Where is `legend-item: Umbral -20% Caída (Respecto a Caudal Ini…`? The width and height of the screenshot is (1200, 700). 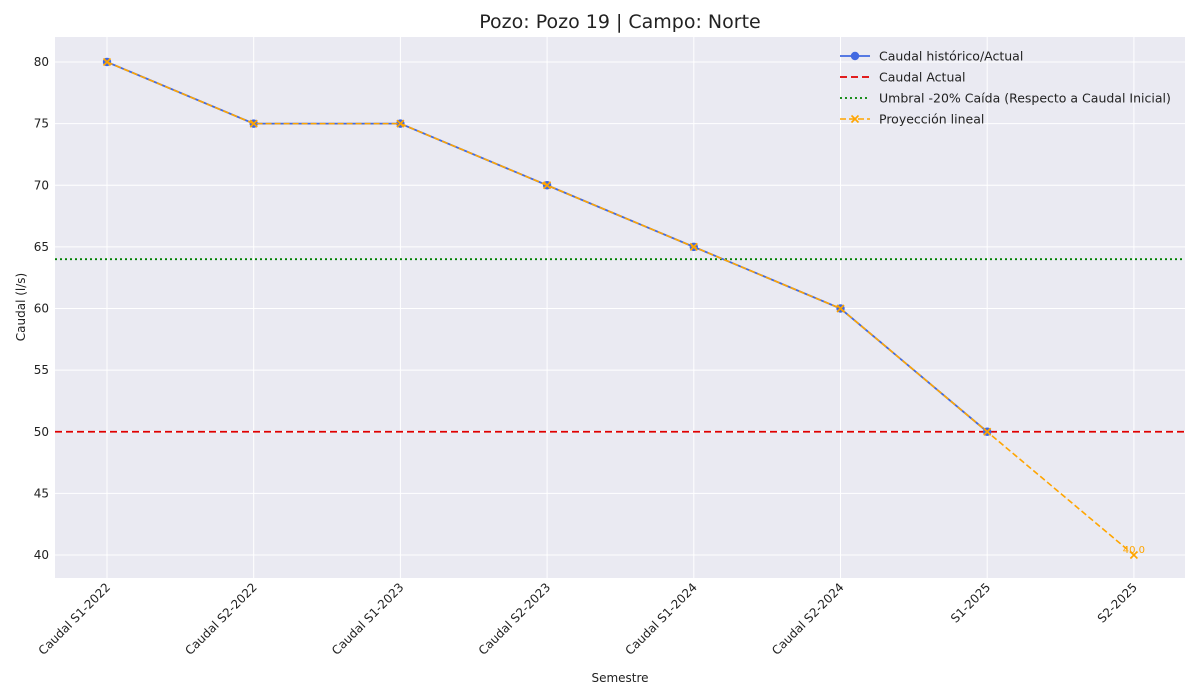
legend-item: Umbral -20% Caída (Respecto a Caudal Ini… is located at coordinates (1005, 98).